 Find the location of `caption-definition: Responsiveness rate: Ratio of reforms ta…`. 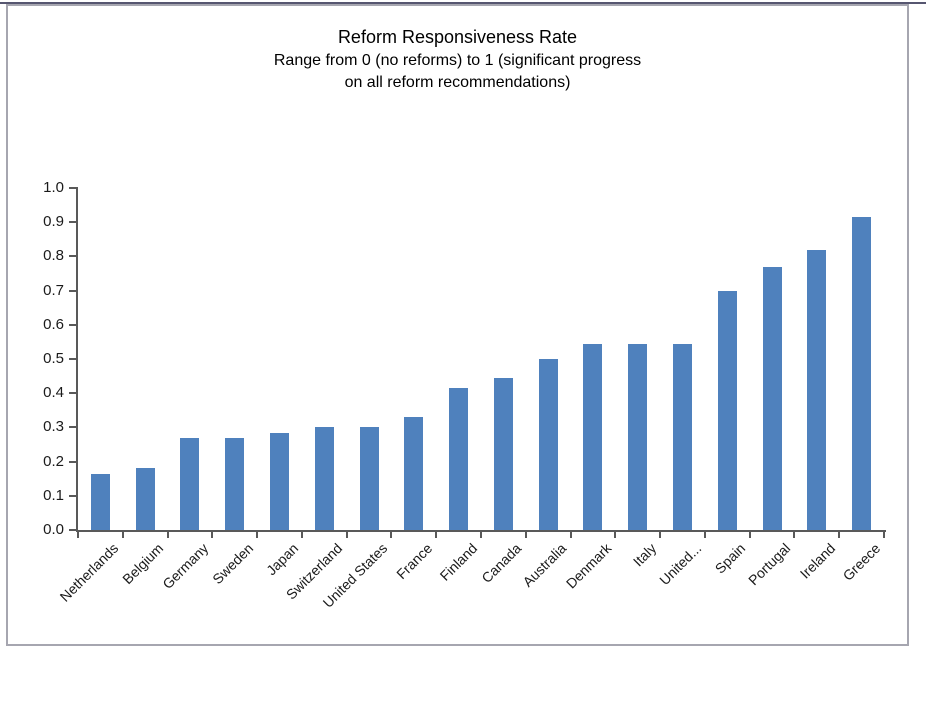

caption-definition: Responsiveness rate: Ratio of reforms ta… is located at coordinates (464, 710).